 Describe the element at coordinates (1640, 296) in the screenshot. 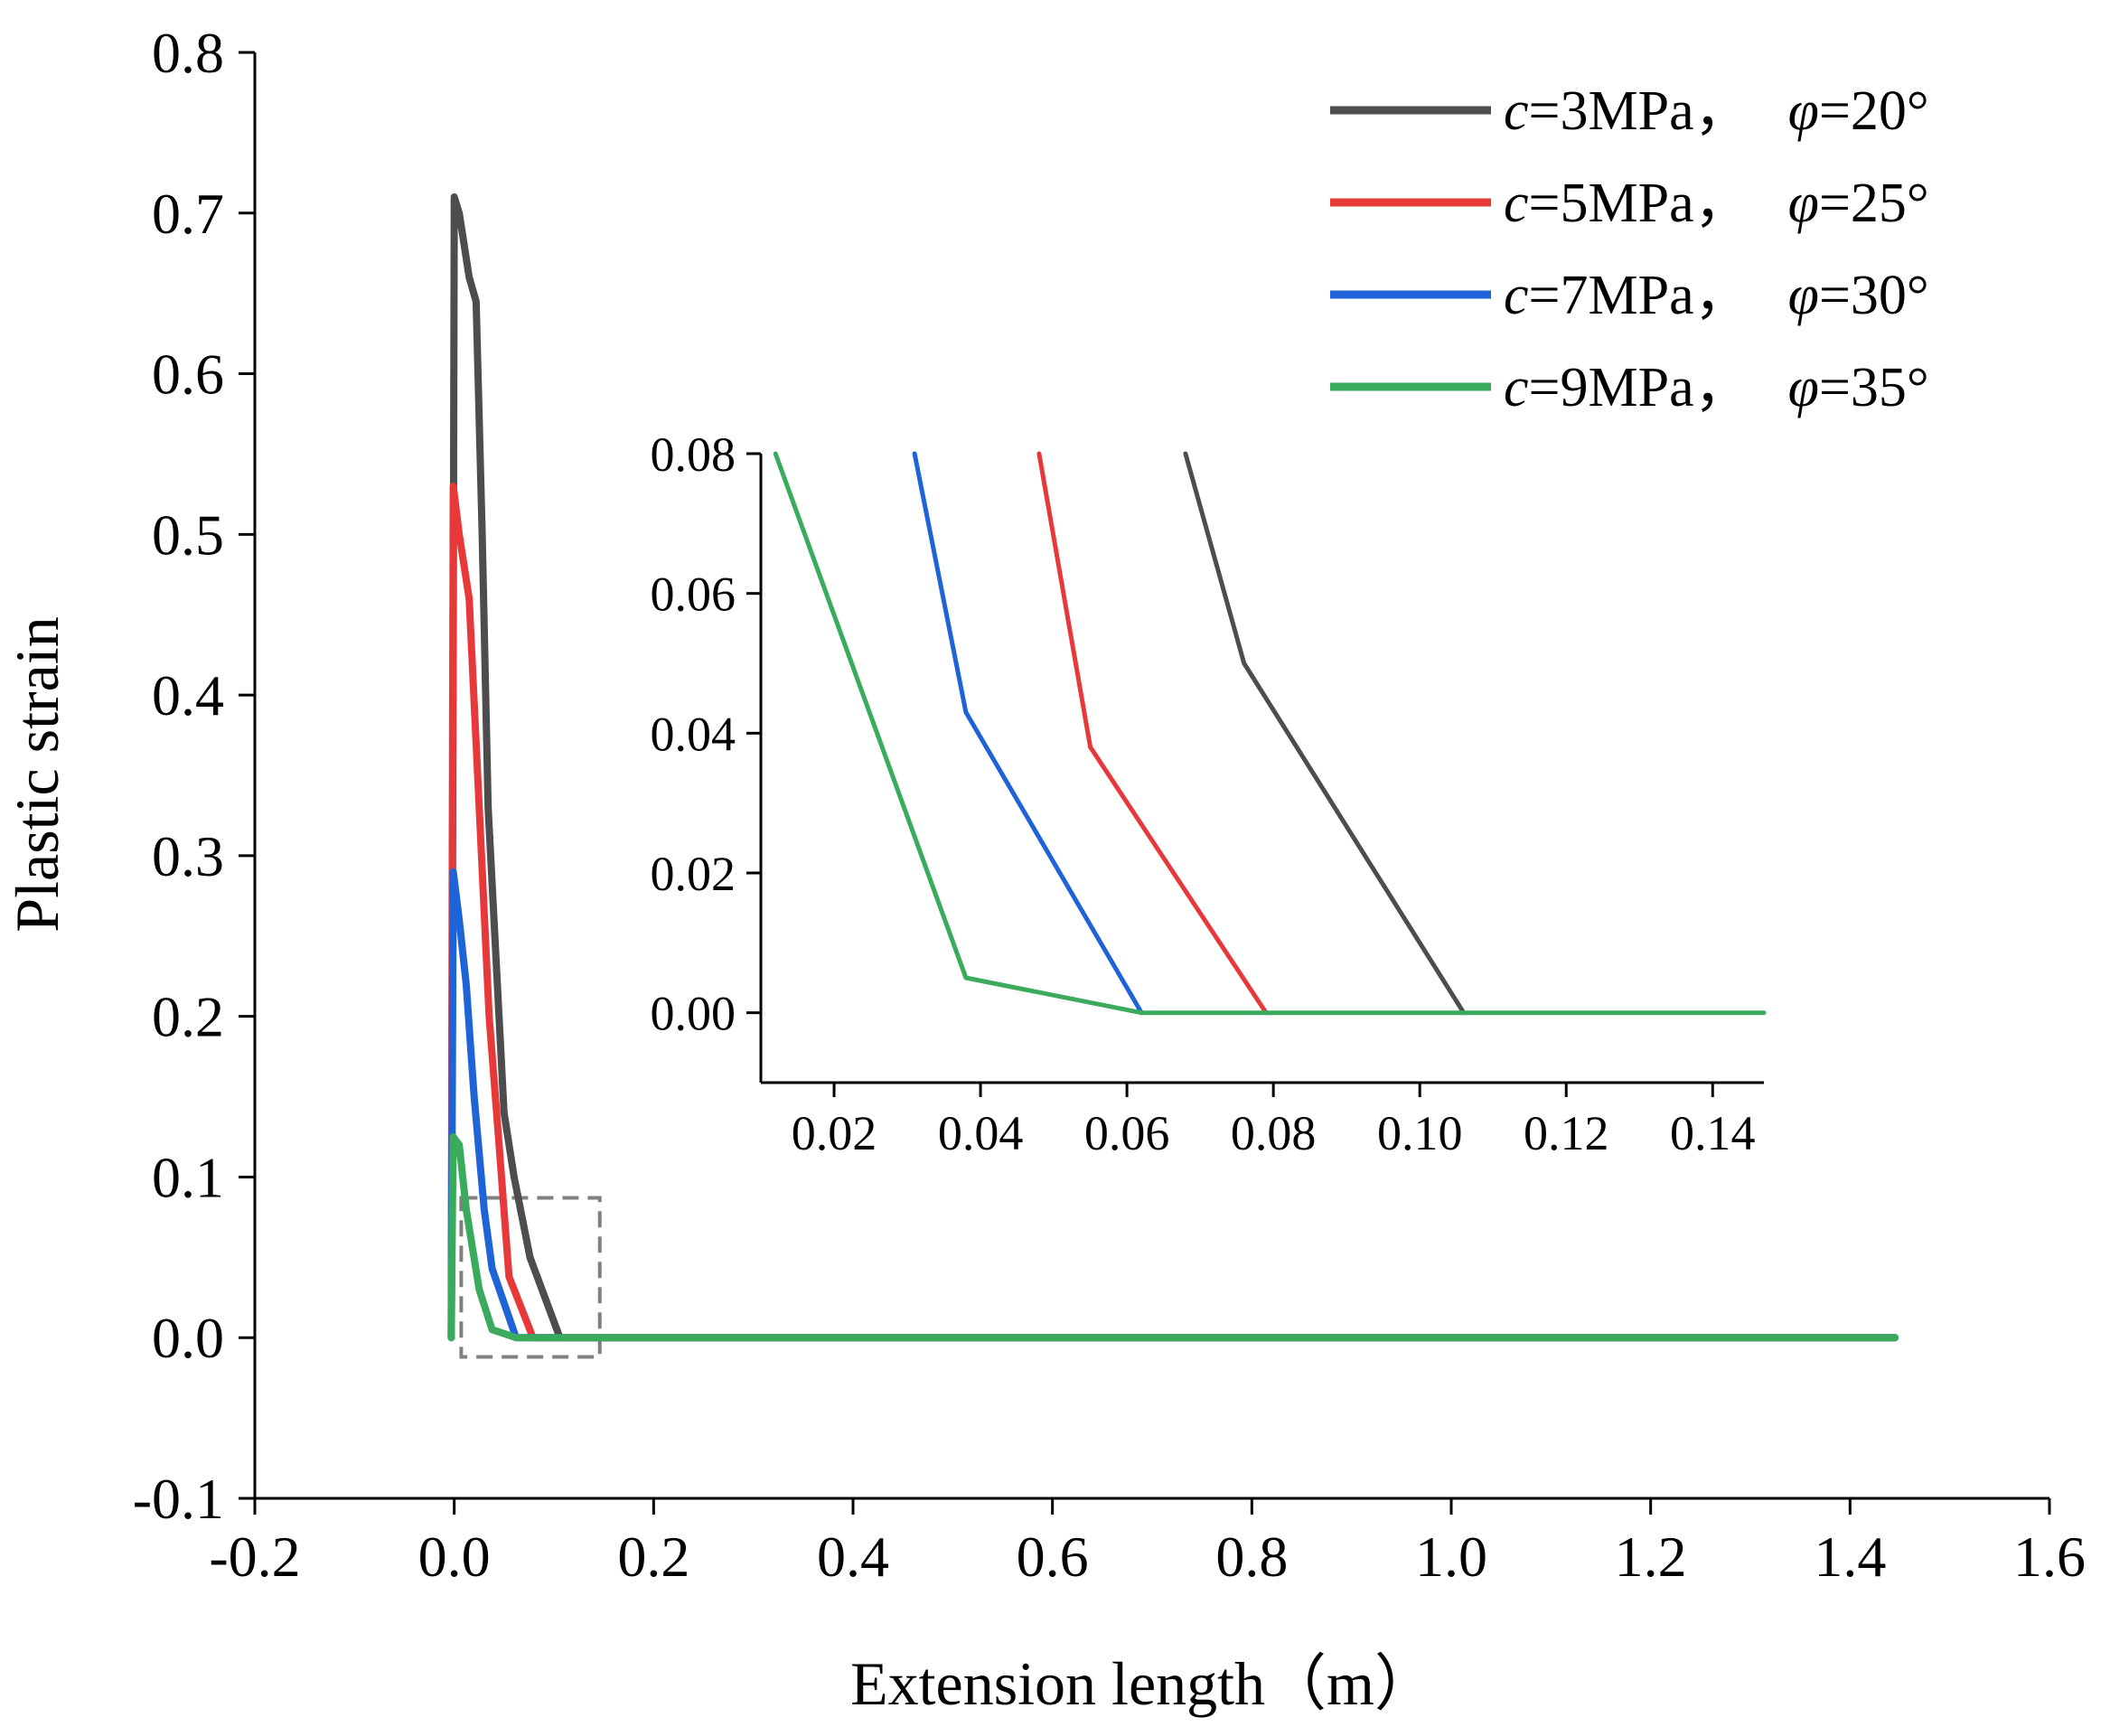

I see `legend-c-value: =7MPa，` at that location.